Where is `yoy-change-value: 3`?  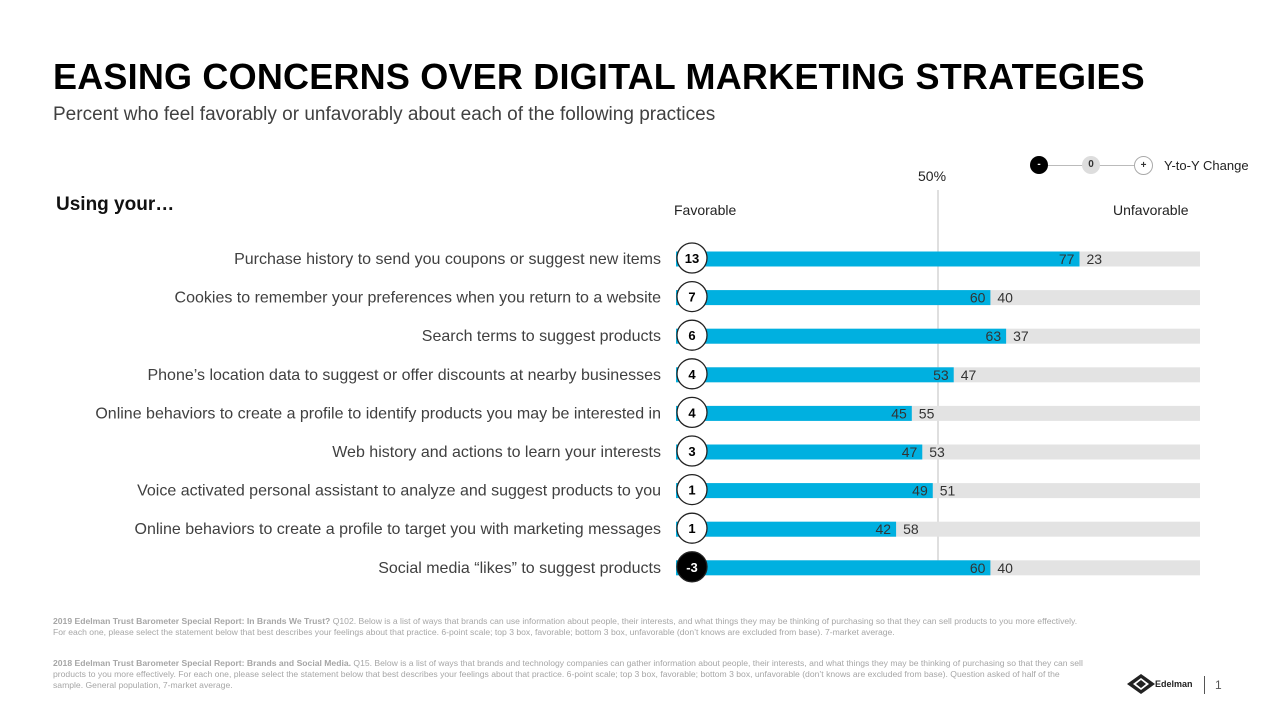 yoy-change-value: 3 is located at coordinates (691, 451).